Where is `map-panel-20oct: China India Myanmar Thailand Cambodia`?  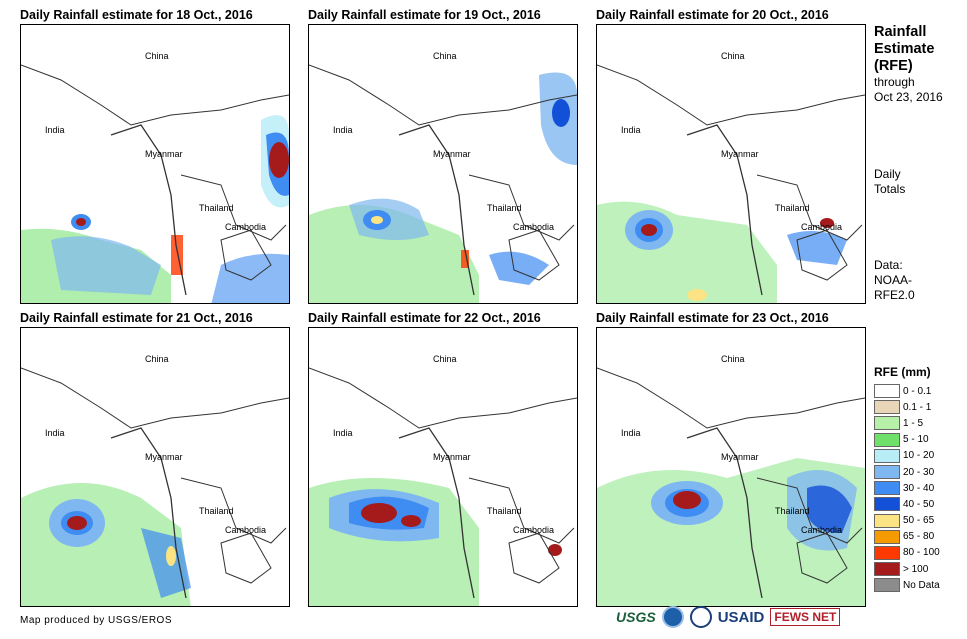 map-panel-20oct: China India Myanmar Thailand Cambodia is located at coordinates (731, 164).